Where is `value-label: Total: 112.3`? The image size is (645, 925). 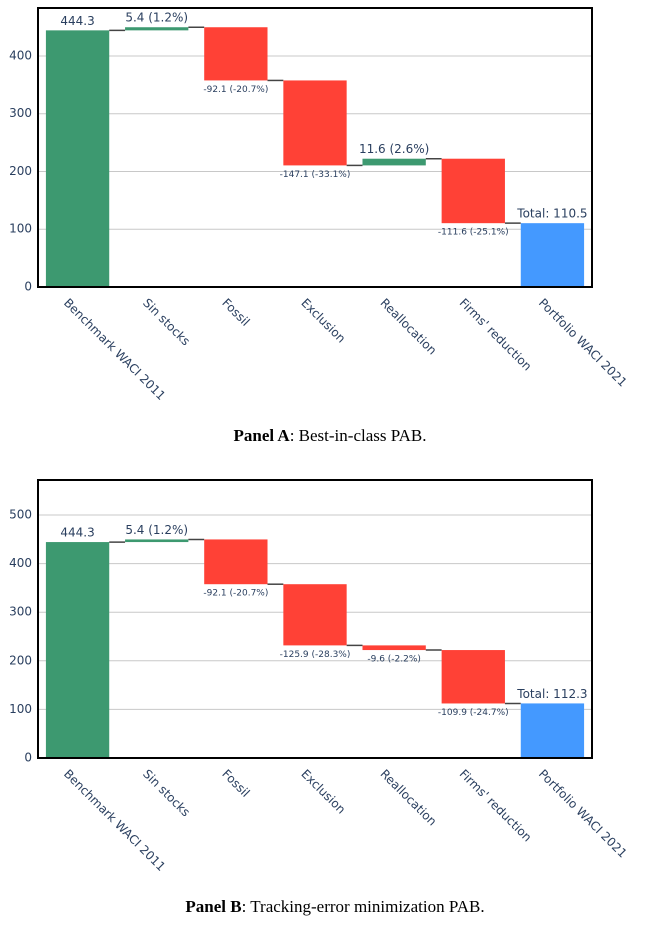
value-label: Total: 112.3 is located at coordinates (551, 694).